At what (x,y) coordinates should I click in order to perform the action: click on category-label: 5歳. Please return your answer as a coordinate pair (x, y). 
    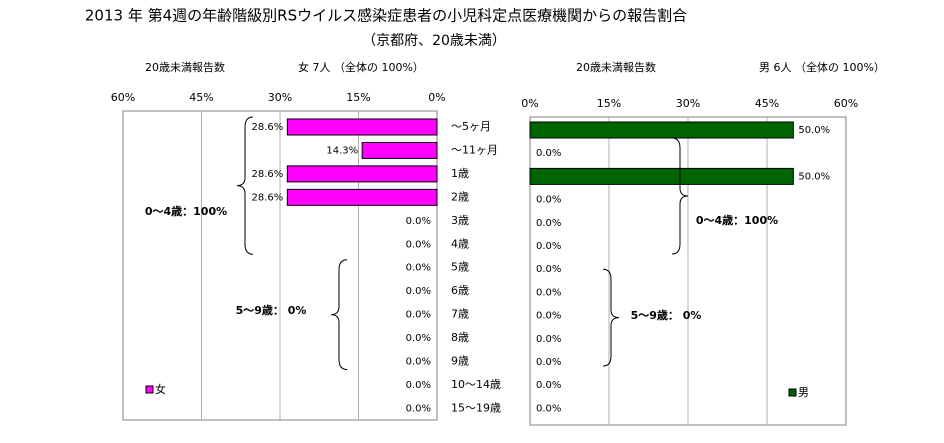
    Looking at the image, I should click on (460, 267).